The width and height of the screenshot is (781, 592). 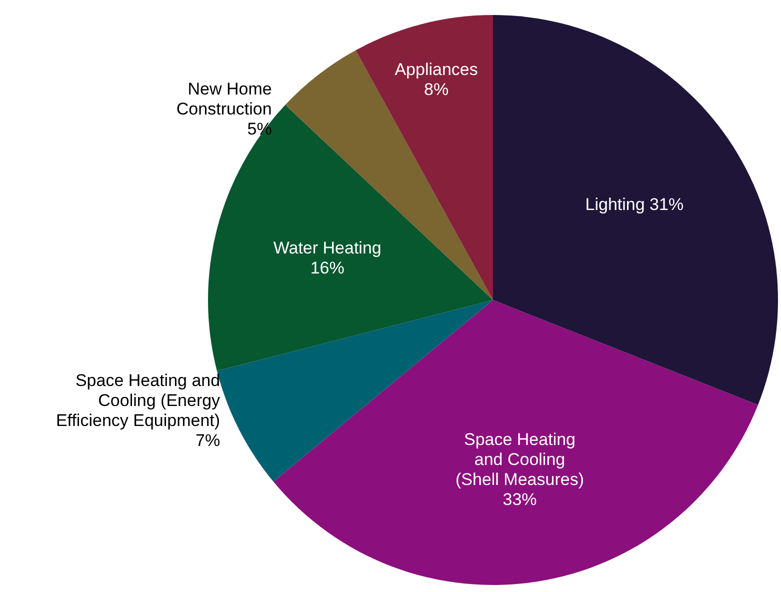 I want to click on data-label: 33%, so click(x=519, y=499).